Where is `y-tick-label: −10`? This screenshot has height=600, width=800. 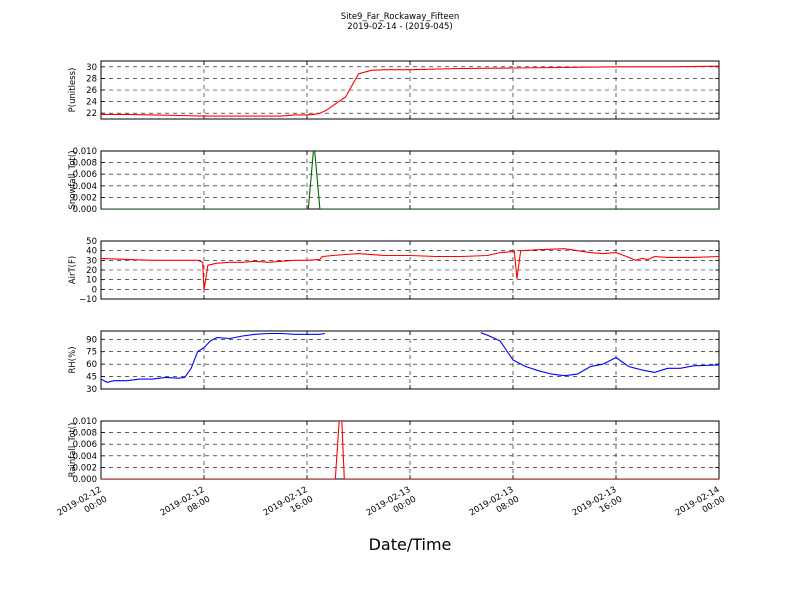 y-tick-label: −10 is located at coordinates (88, 300).